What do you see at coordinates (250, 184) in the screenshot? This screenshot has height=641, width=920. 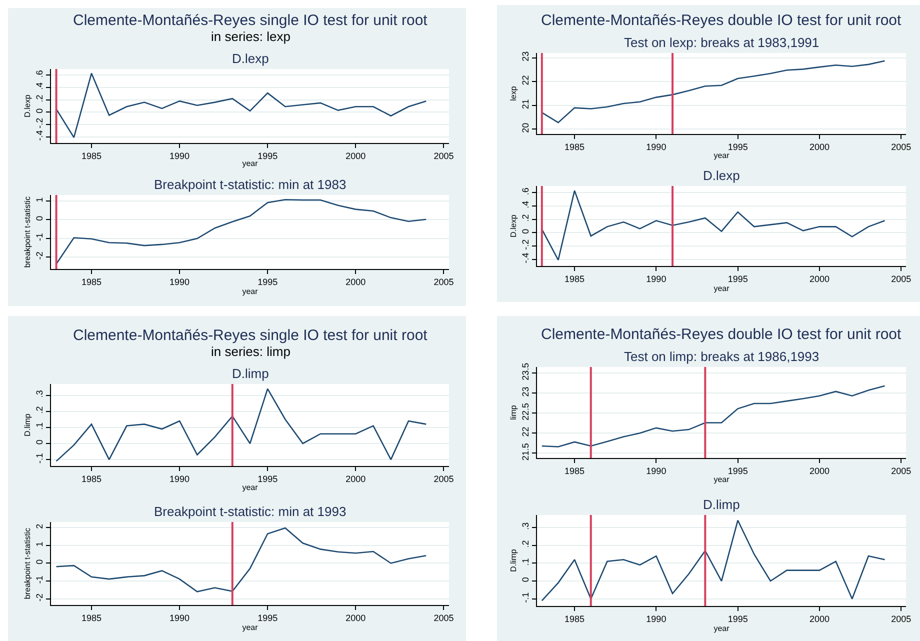 I see `chart-title: Breakpoint t-statistic: min at 1983` at bounding box center [250, 184].